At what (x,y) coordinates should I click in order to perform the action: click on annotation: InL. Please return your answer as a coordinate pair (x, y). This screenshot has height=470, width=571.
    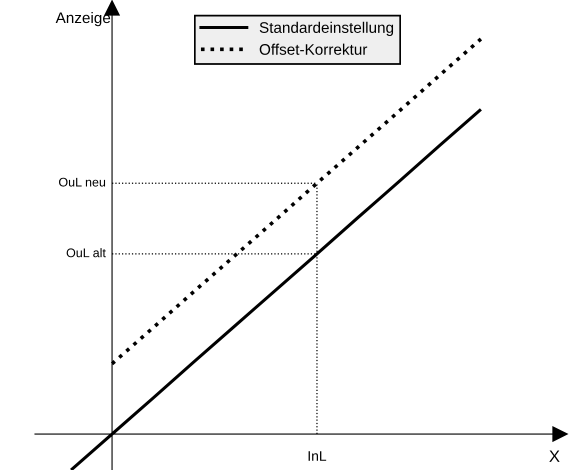
    Looking at the image, I should click on (317, 456).